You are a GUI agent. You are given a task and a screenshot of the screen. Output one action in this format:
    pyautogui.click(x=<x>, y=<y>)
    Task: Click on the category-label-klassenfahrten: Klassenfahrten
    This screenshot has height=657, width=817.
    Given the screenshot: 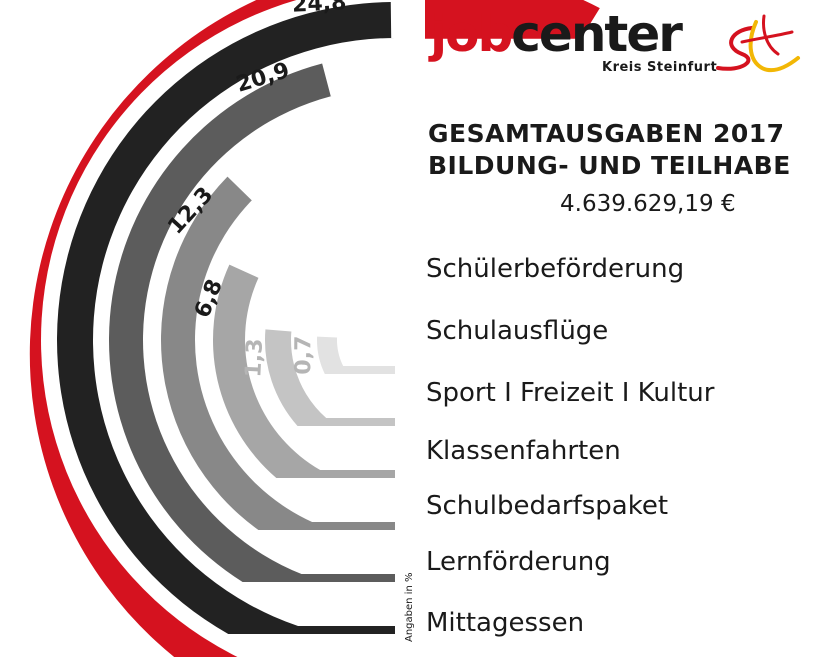 What is the action you would take?
    pyautogui.click(x=523, y=451)
    